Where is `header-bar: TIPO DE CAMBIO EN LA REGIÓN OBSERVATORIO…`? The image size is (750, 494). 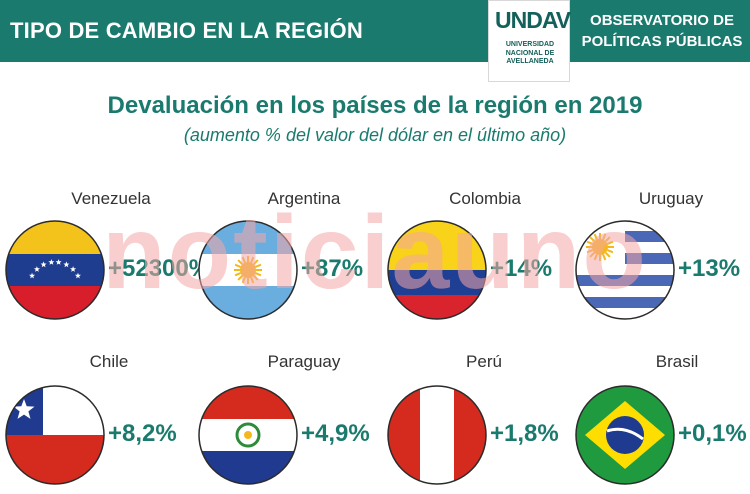 header-bar: TIPO DE CAMBIO EN LA REGIÓN OBSERVATORIO… is located at coordinates (375, 31).